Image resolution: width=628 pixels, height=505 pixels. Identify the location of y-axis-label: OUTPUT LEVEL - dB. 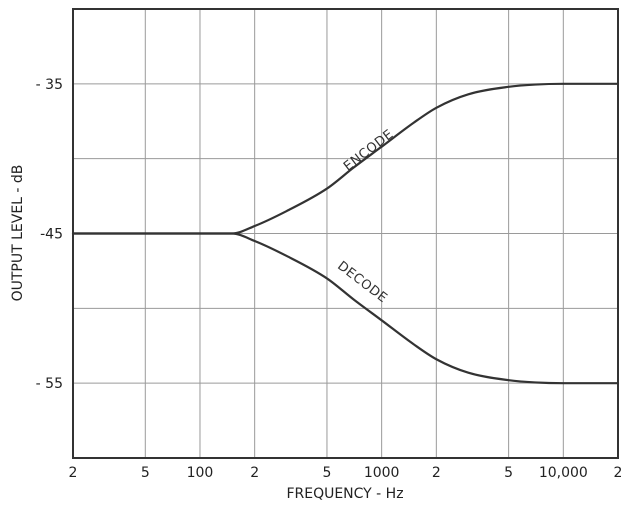
(18, 233).